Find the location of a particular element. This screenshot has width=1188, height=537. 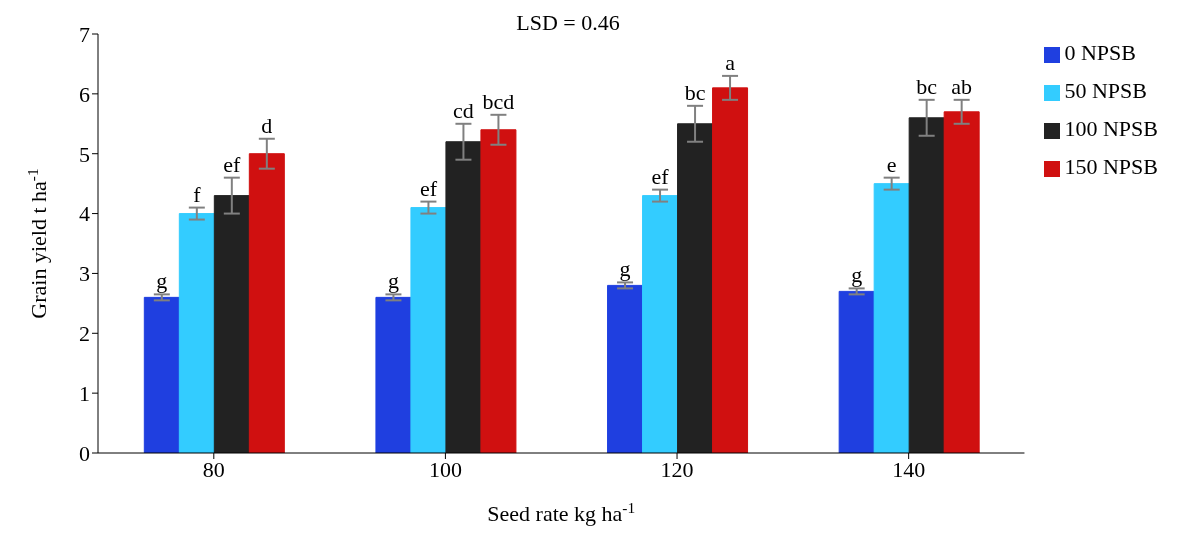

x-tick-label: 140 is located at coordinates (909, 469).